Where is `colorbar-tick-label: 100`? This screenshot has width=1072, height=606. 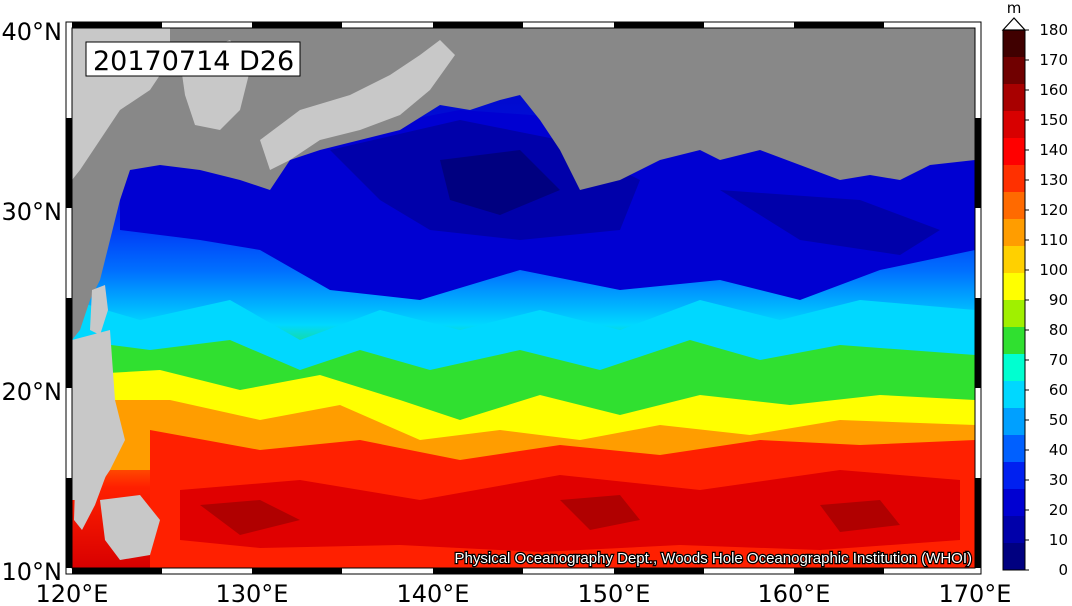
colorbar-tick-label: 100 is located at coordinates (1053, 270).